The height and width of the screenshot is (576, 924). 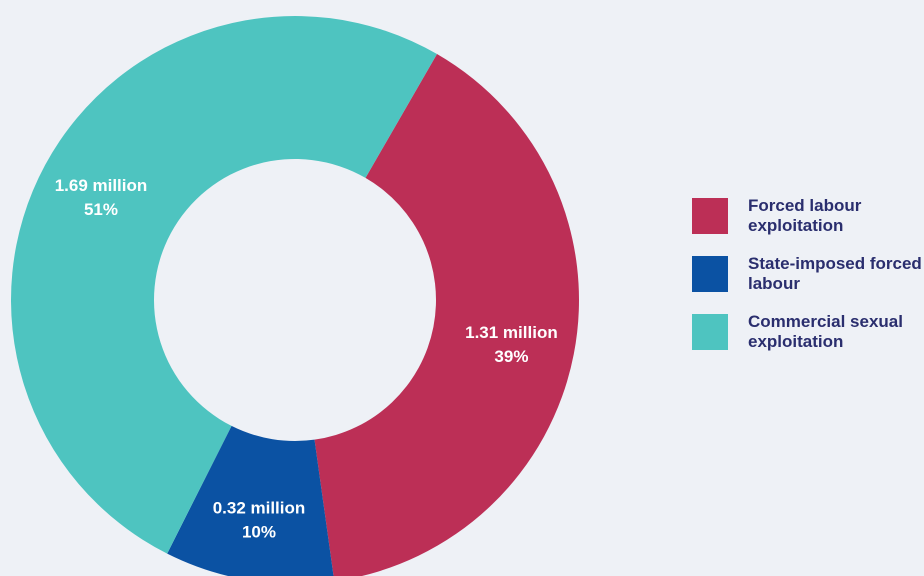 I want to click on slice-value-label-commercial-sexual: 1.69 million, so click(x=101, y=185).